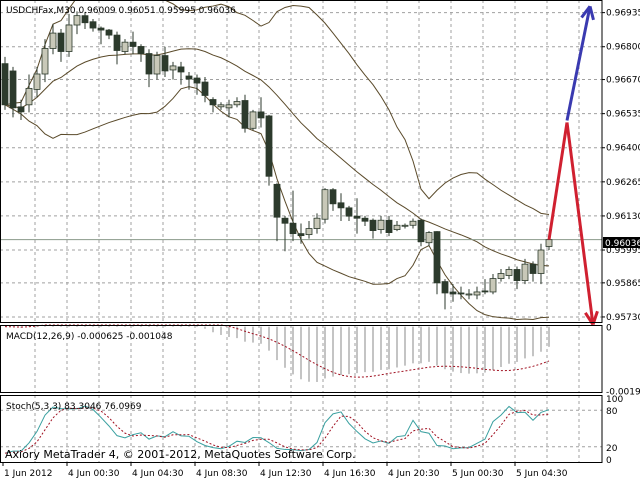 This screenshot has width=640, height=480. I want to click on time-tick-label: 4 Jun 00:30, so click(94, 474).